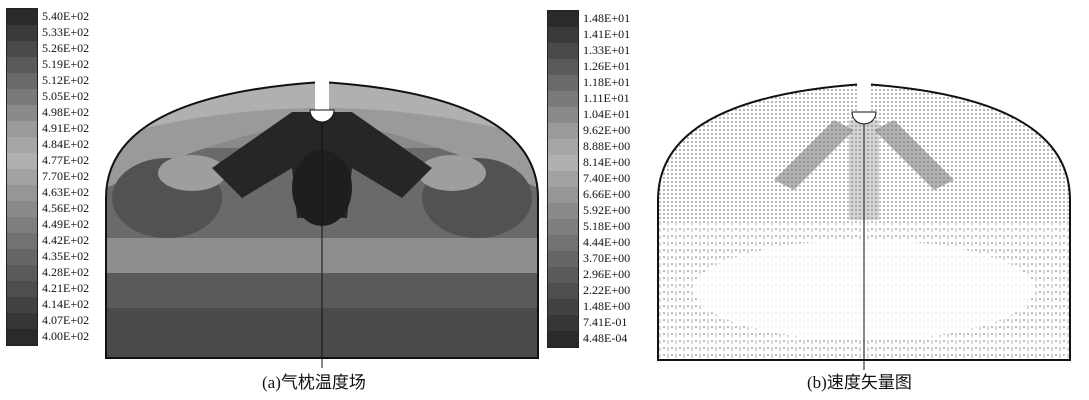 The width and height of the screenshot is (1089, 400). What do you see at coordinates (66, 160) in the screenshot?
I see `legend-label: 4.77E+02` at bounding box center [66, 160].